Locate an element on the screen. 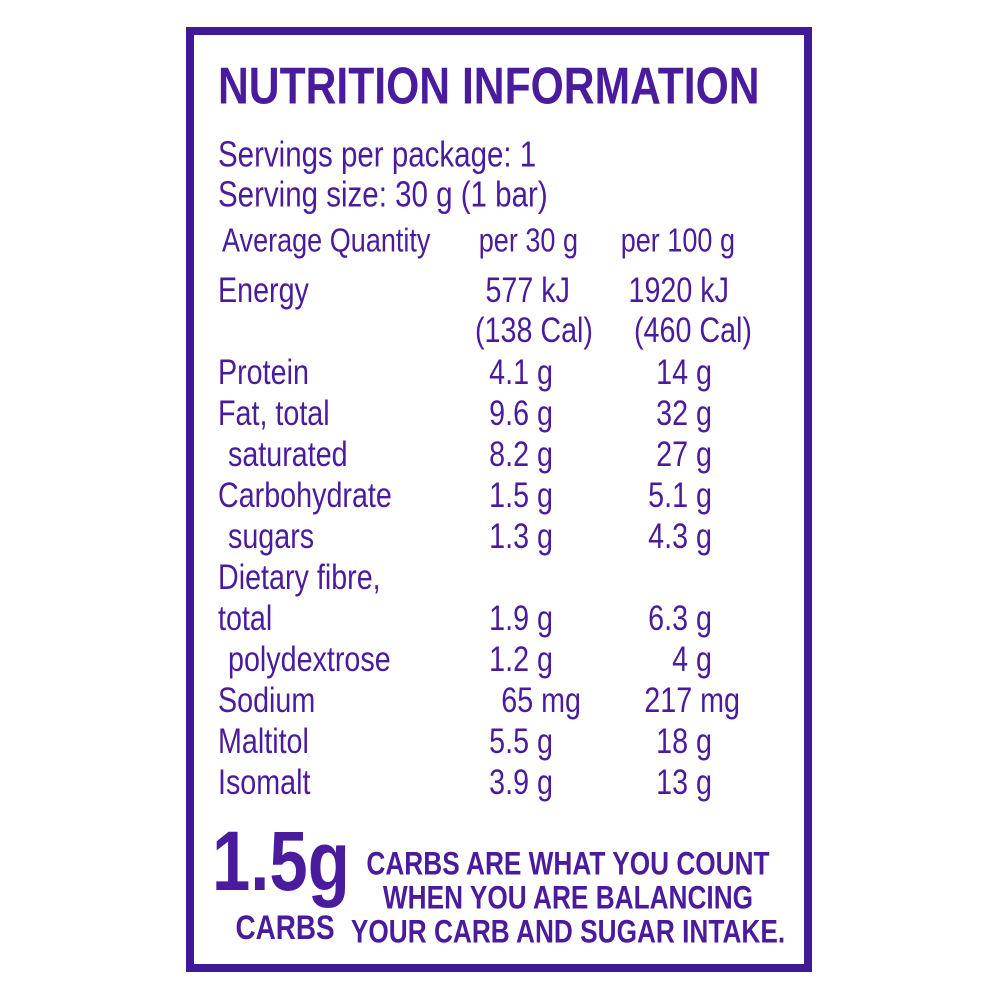  row-value: 14 g is located at coordinates (684, 372).